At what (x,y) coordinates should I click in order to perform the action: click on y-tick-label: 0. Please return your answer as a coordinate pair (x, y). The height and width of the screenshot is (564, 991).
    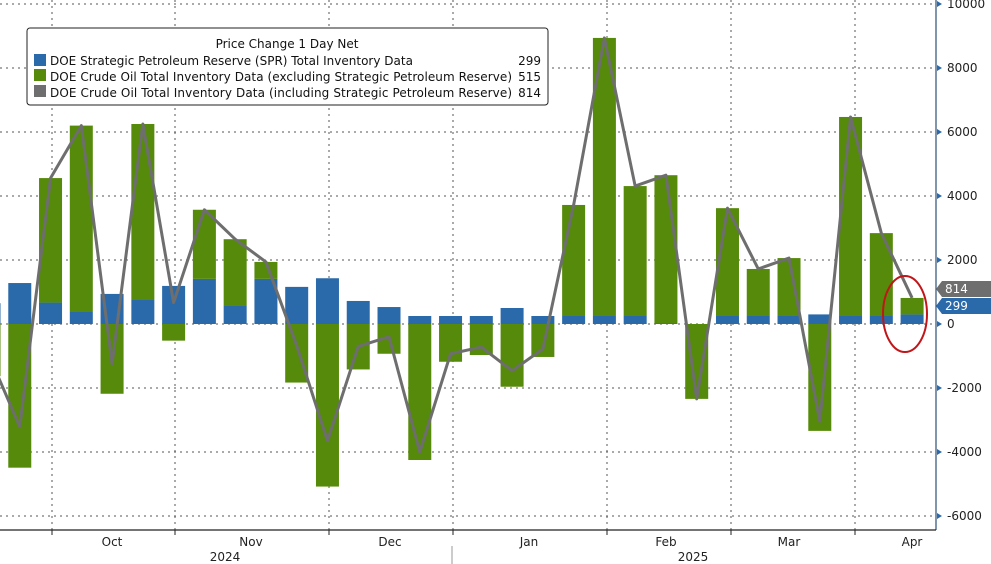
    Looking at the image, I should click on (951, 324).